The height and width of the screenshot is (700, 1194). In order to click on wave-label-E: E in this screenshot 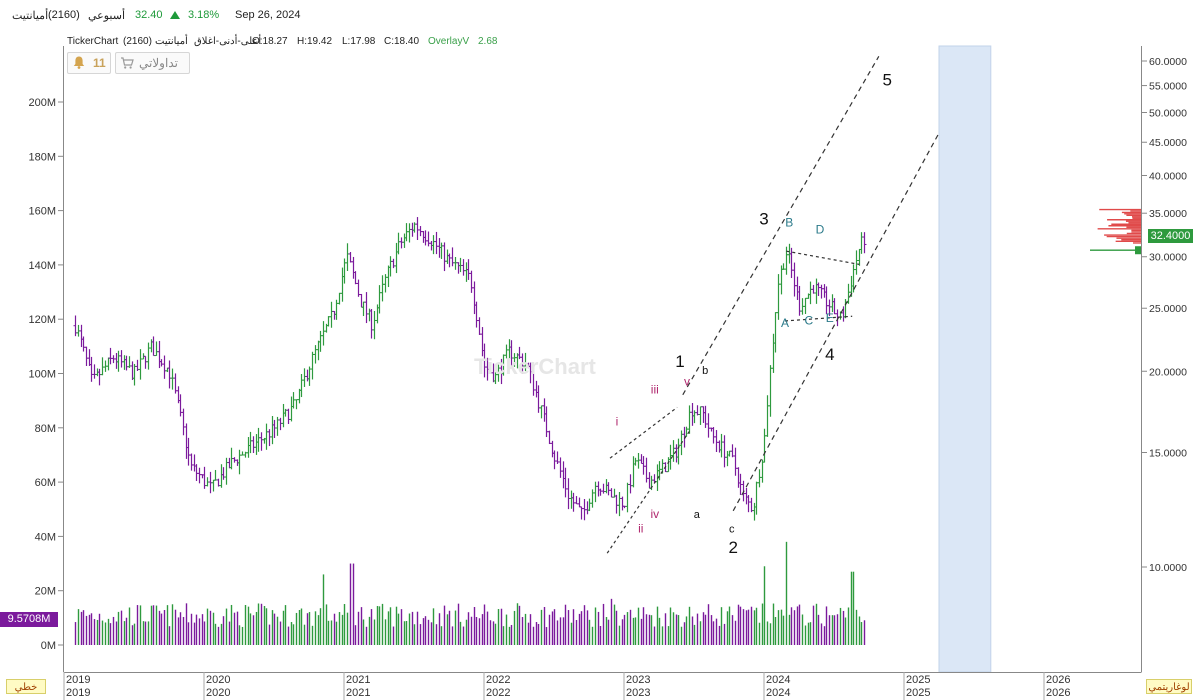, I will do `click(830, 318)`.